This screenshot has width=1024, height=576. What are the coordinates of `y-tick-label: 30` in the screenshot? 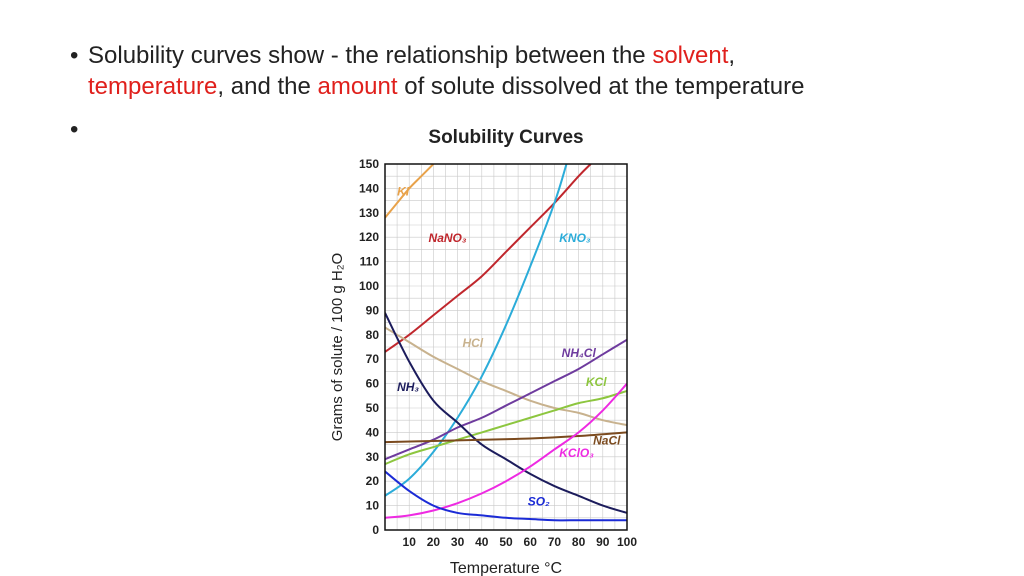 It's located at (373, 457).